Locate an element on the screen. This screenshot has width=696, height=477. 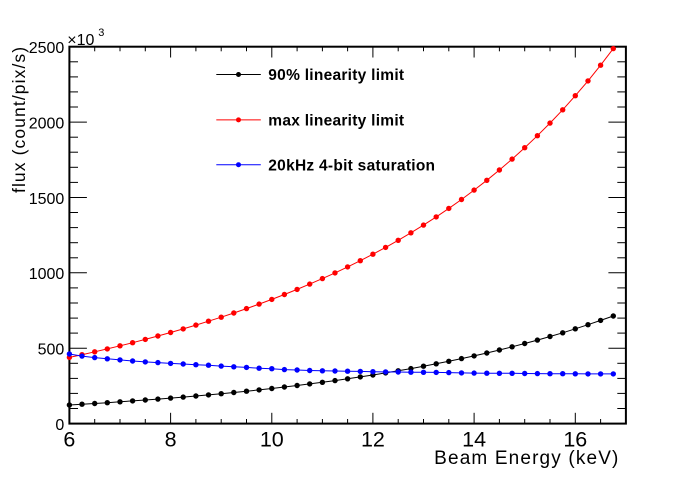
svg-text: 1500 is located at coordinates (47, 199).